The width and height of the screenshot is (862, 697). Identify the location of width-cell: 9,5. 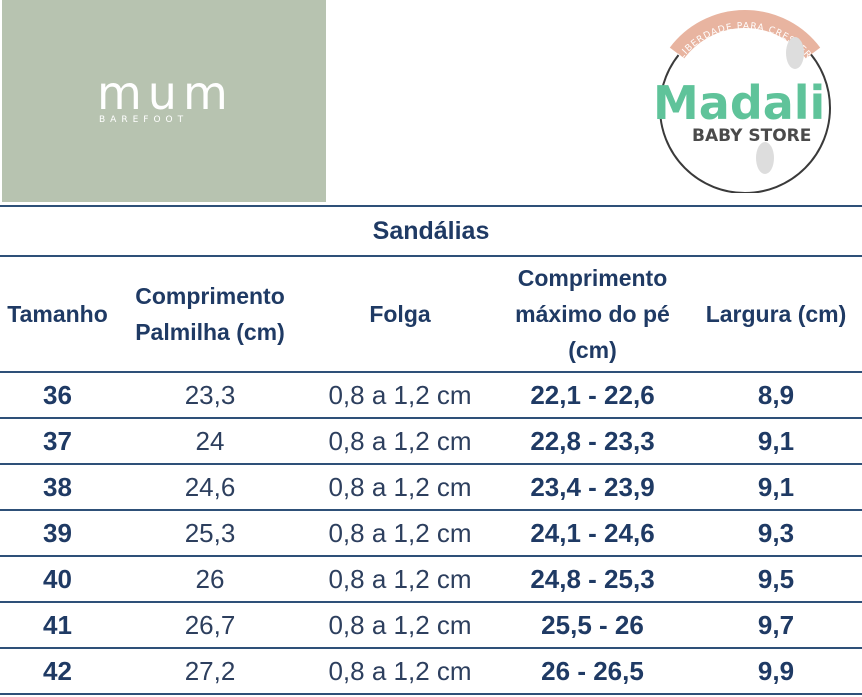
(776, 579).